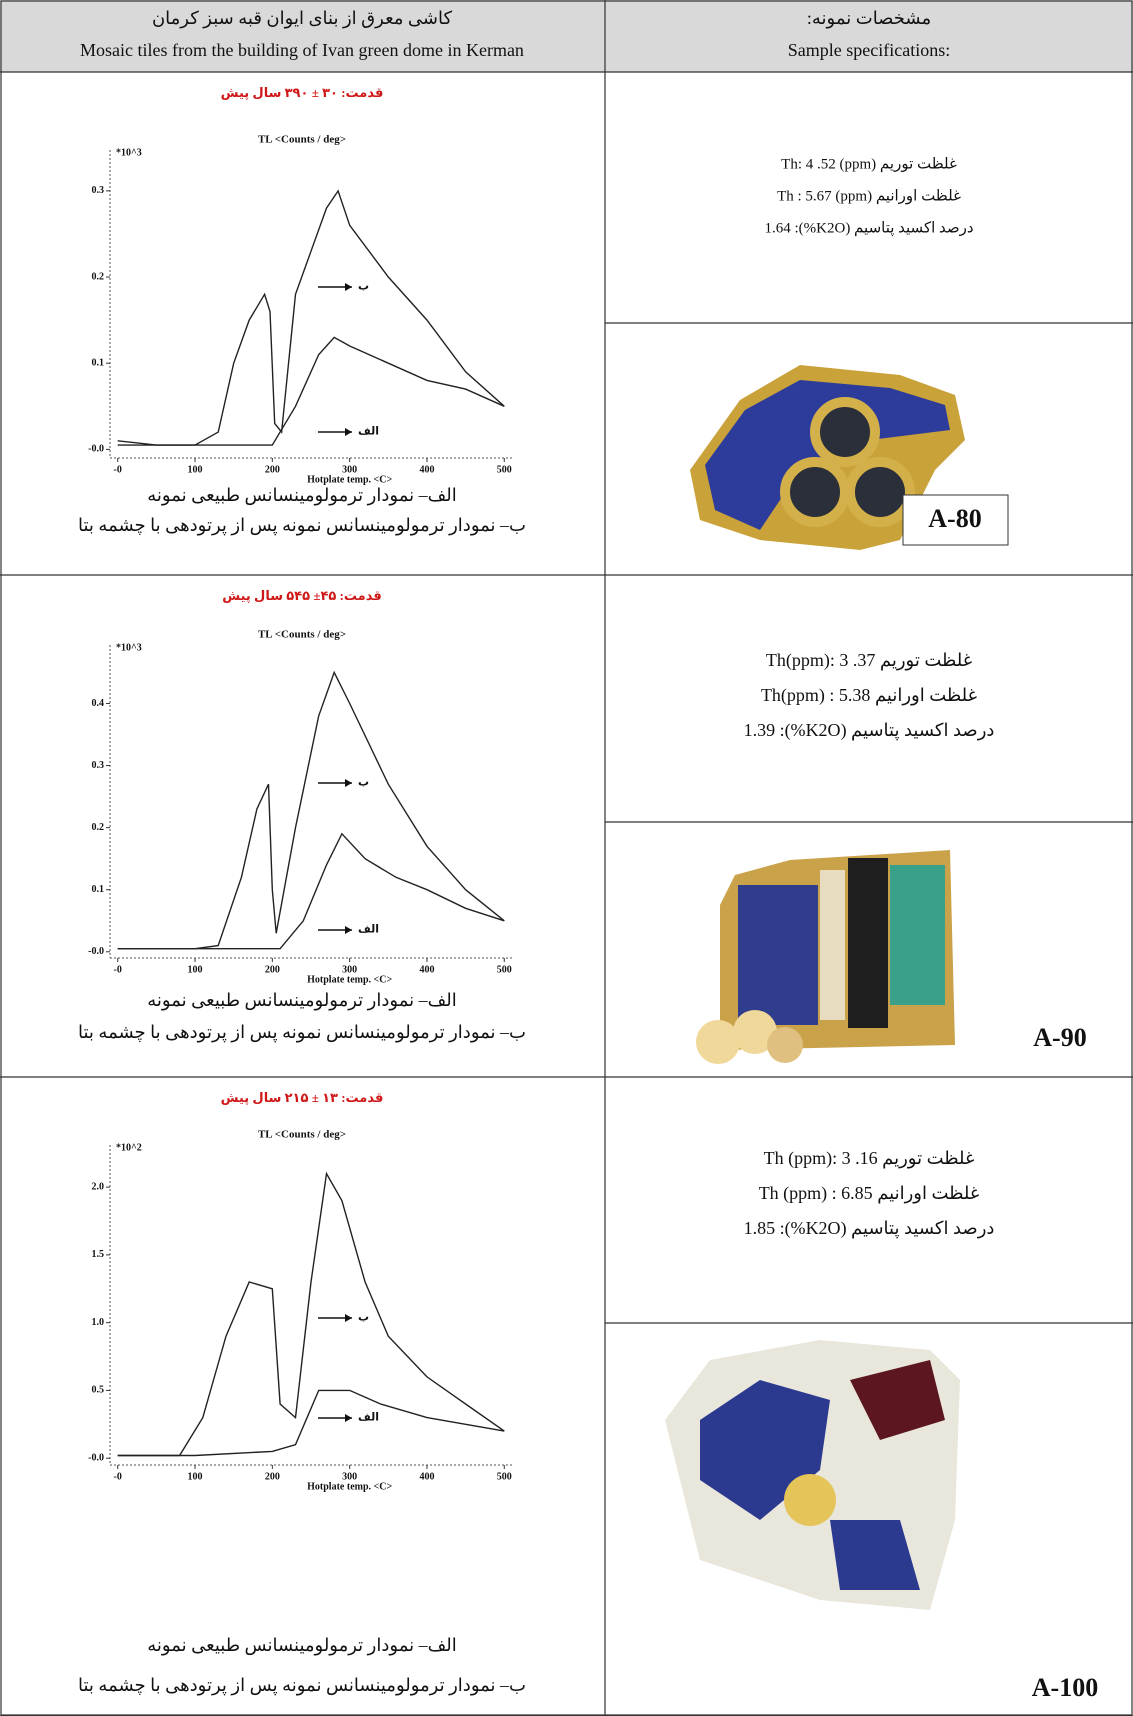 The height and width of the screenshot is (1716, 1133). Describe the element at coordinates (869, 660) in the screenshot. I see `spec-line: غلظت توریم Th(ppm): 3 .37` at that location.